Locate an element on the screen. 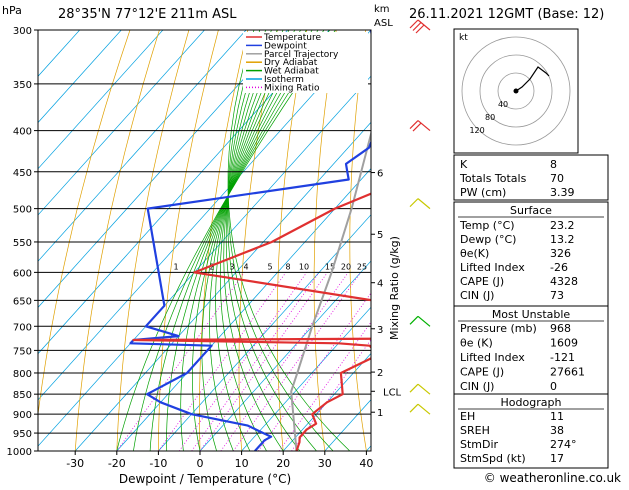 The image size is (629, 490). mixing-ratio-label: 4 is located at coordinates (245, 266).